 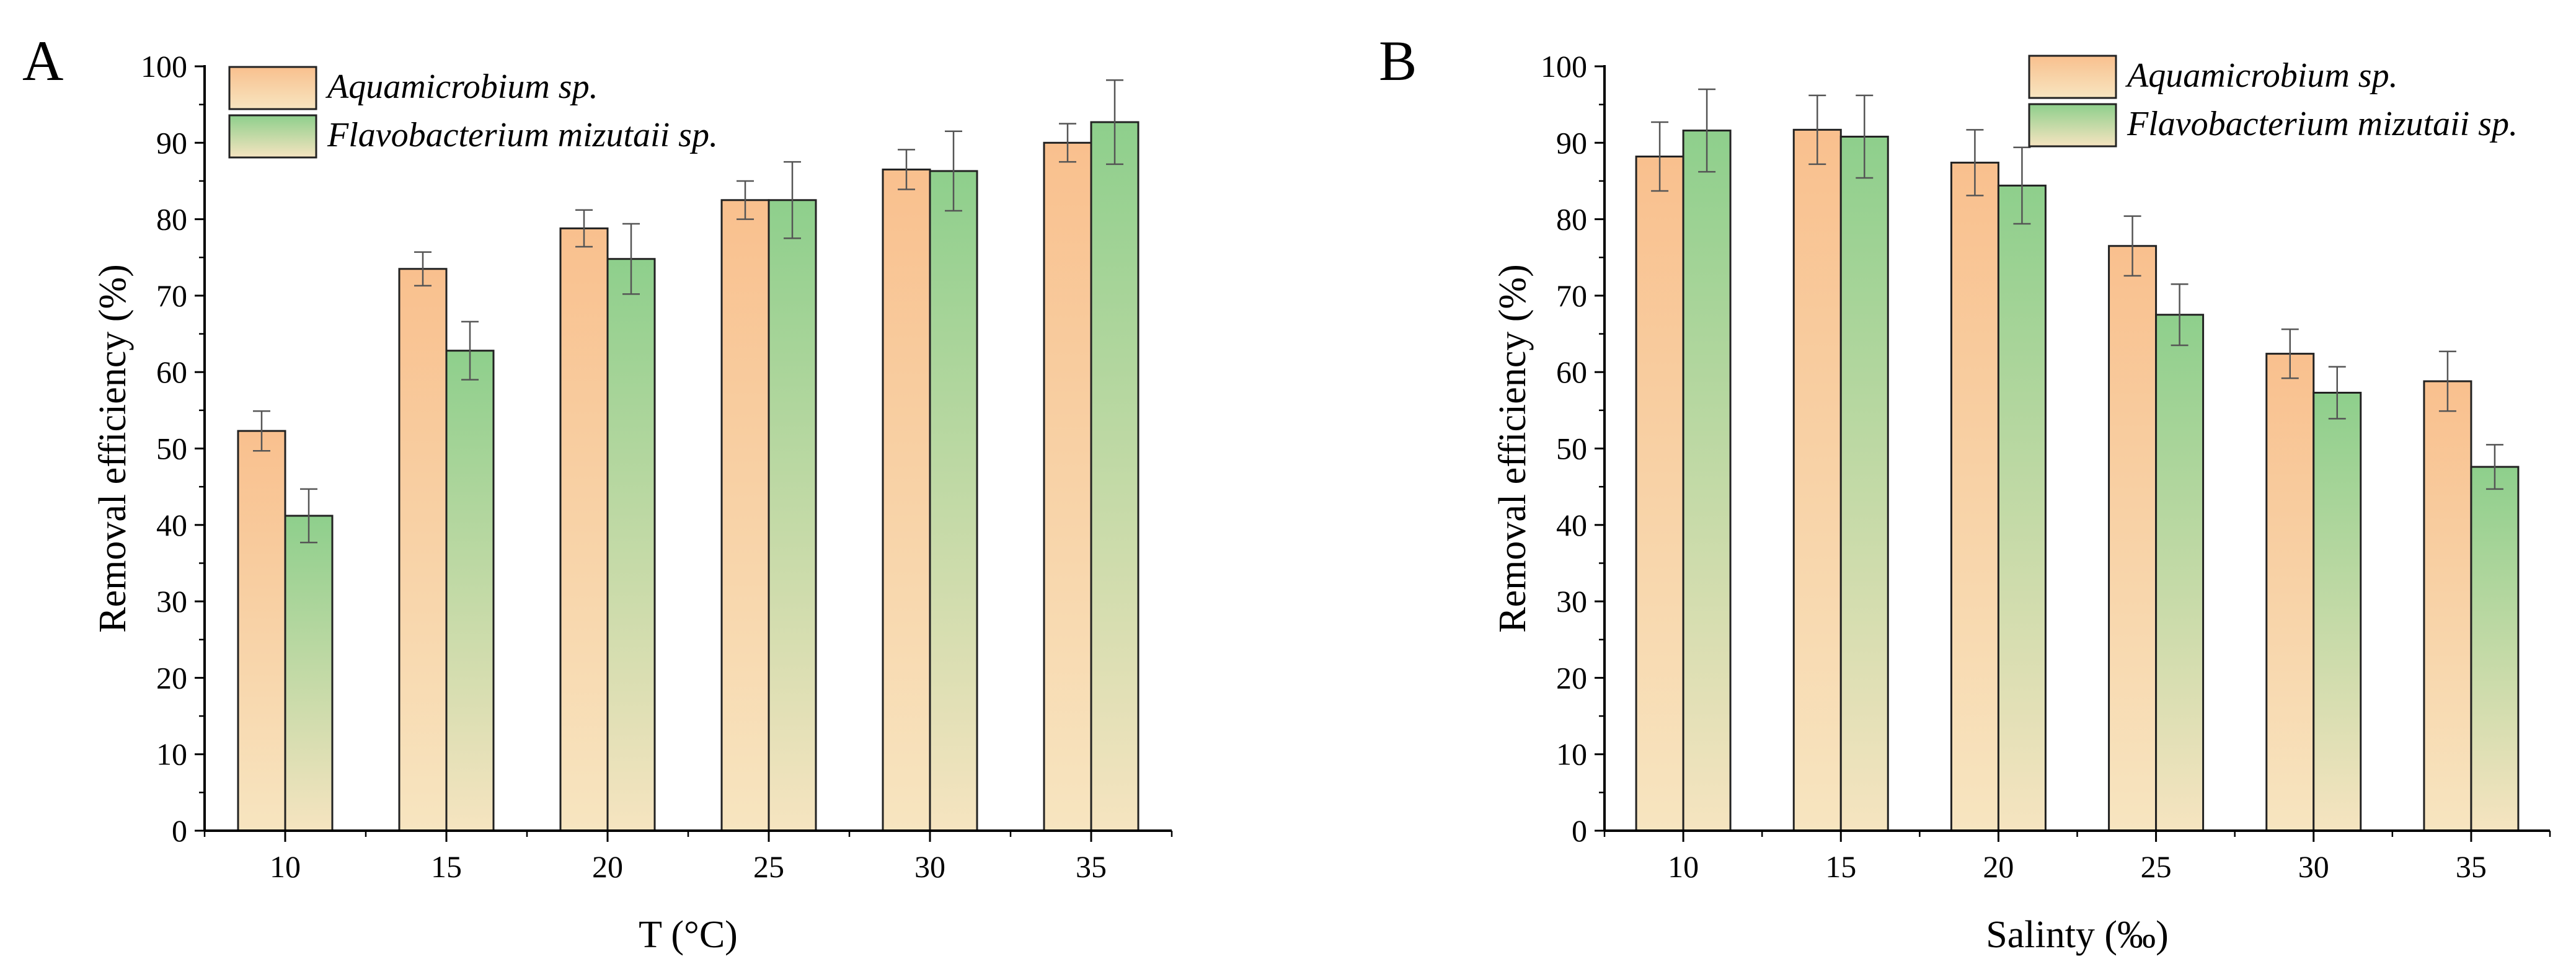 I want to click on y-tick-label-b-30: 30, so click(x=1572, y=601).